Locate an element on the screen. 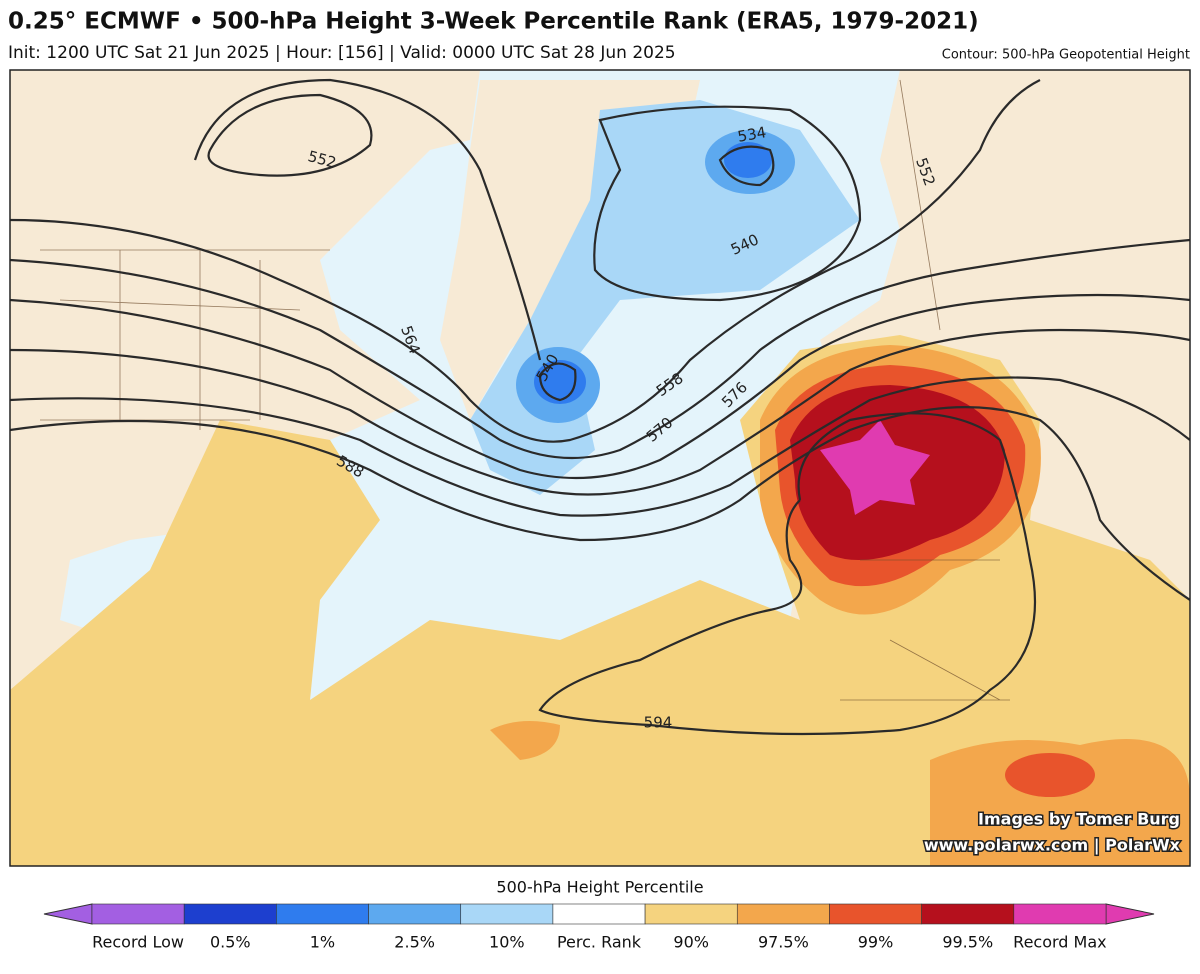 The image size is (1200, 974). colorbar-label: Record Max is located at coordinates (1059, 942).